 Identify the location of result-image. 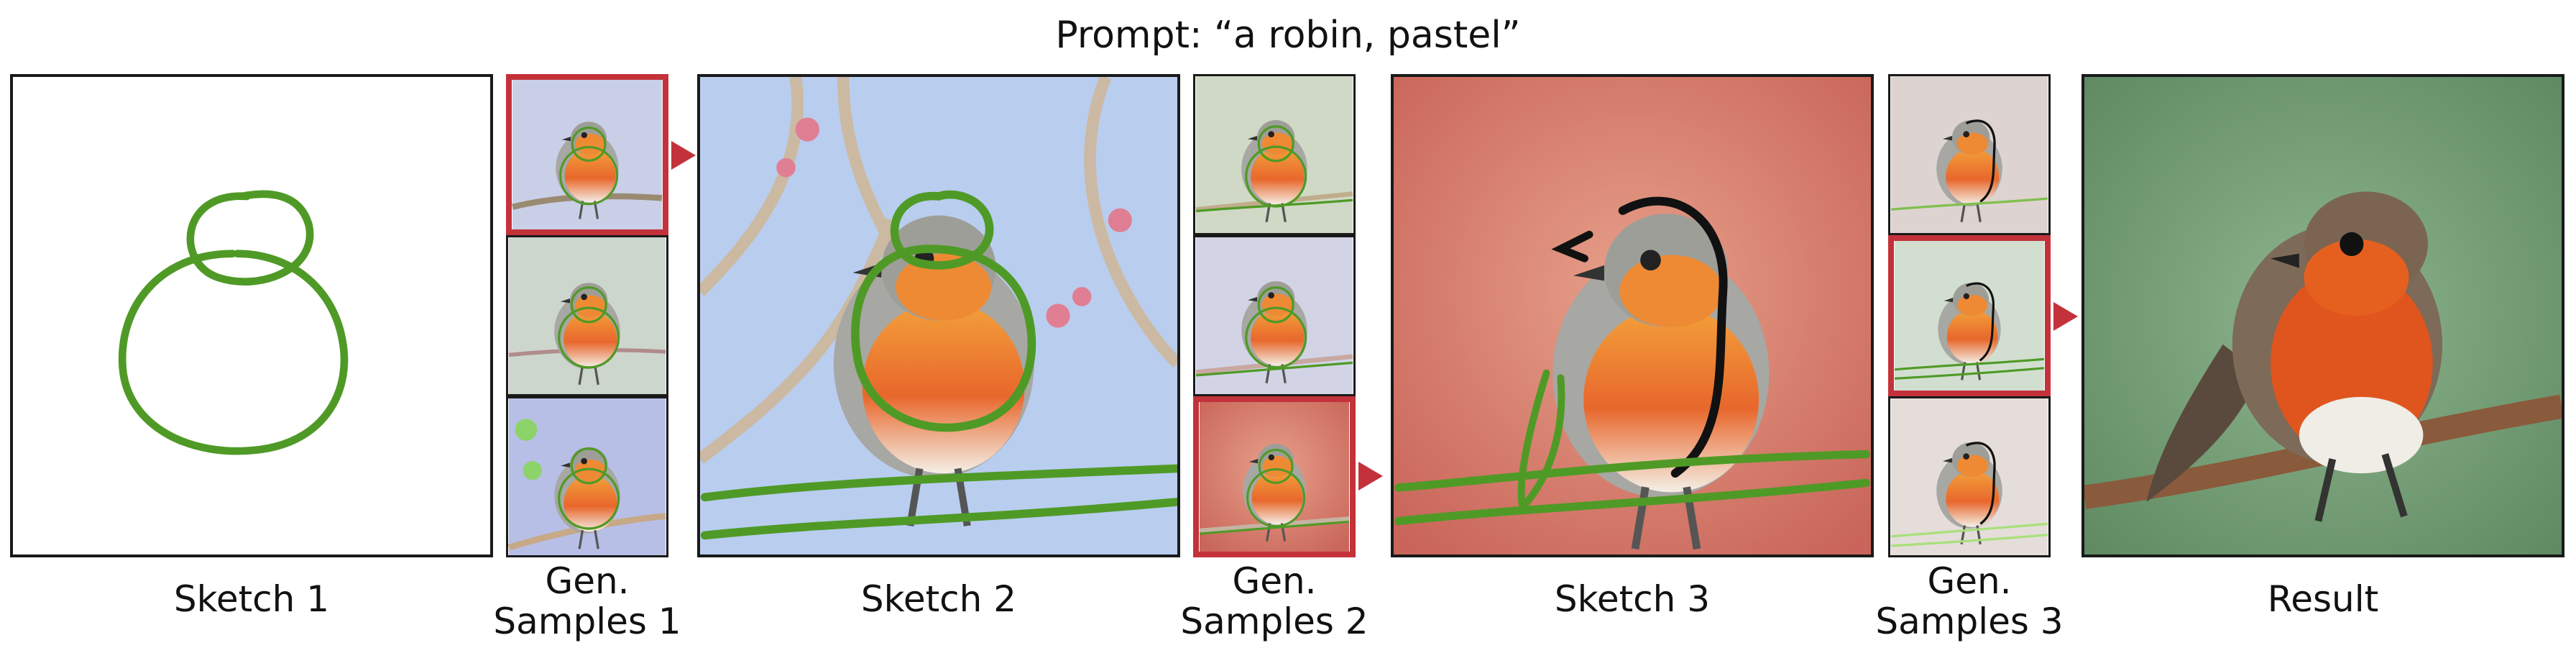
(2323, 316).